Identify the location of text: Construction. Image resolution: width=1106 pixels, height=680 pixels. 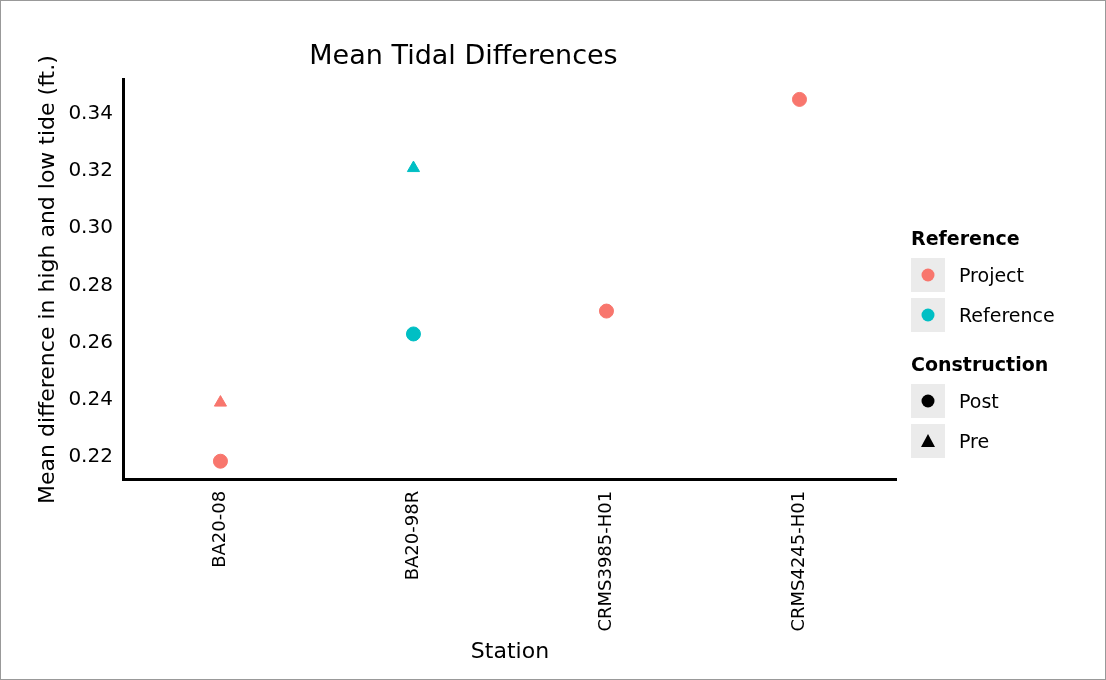
(980, 364).